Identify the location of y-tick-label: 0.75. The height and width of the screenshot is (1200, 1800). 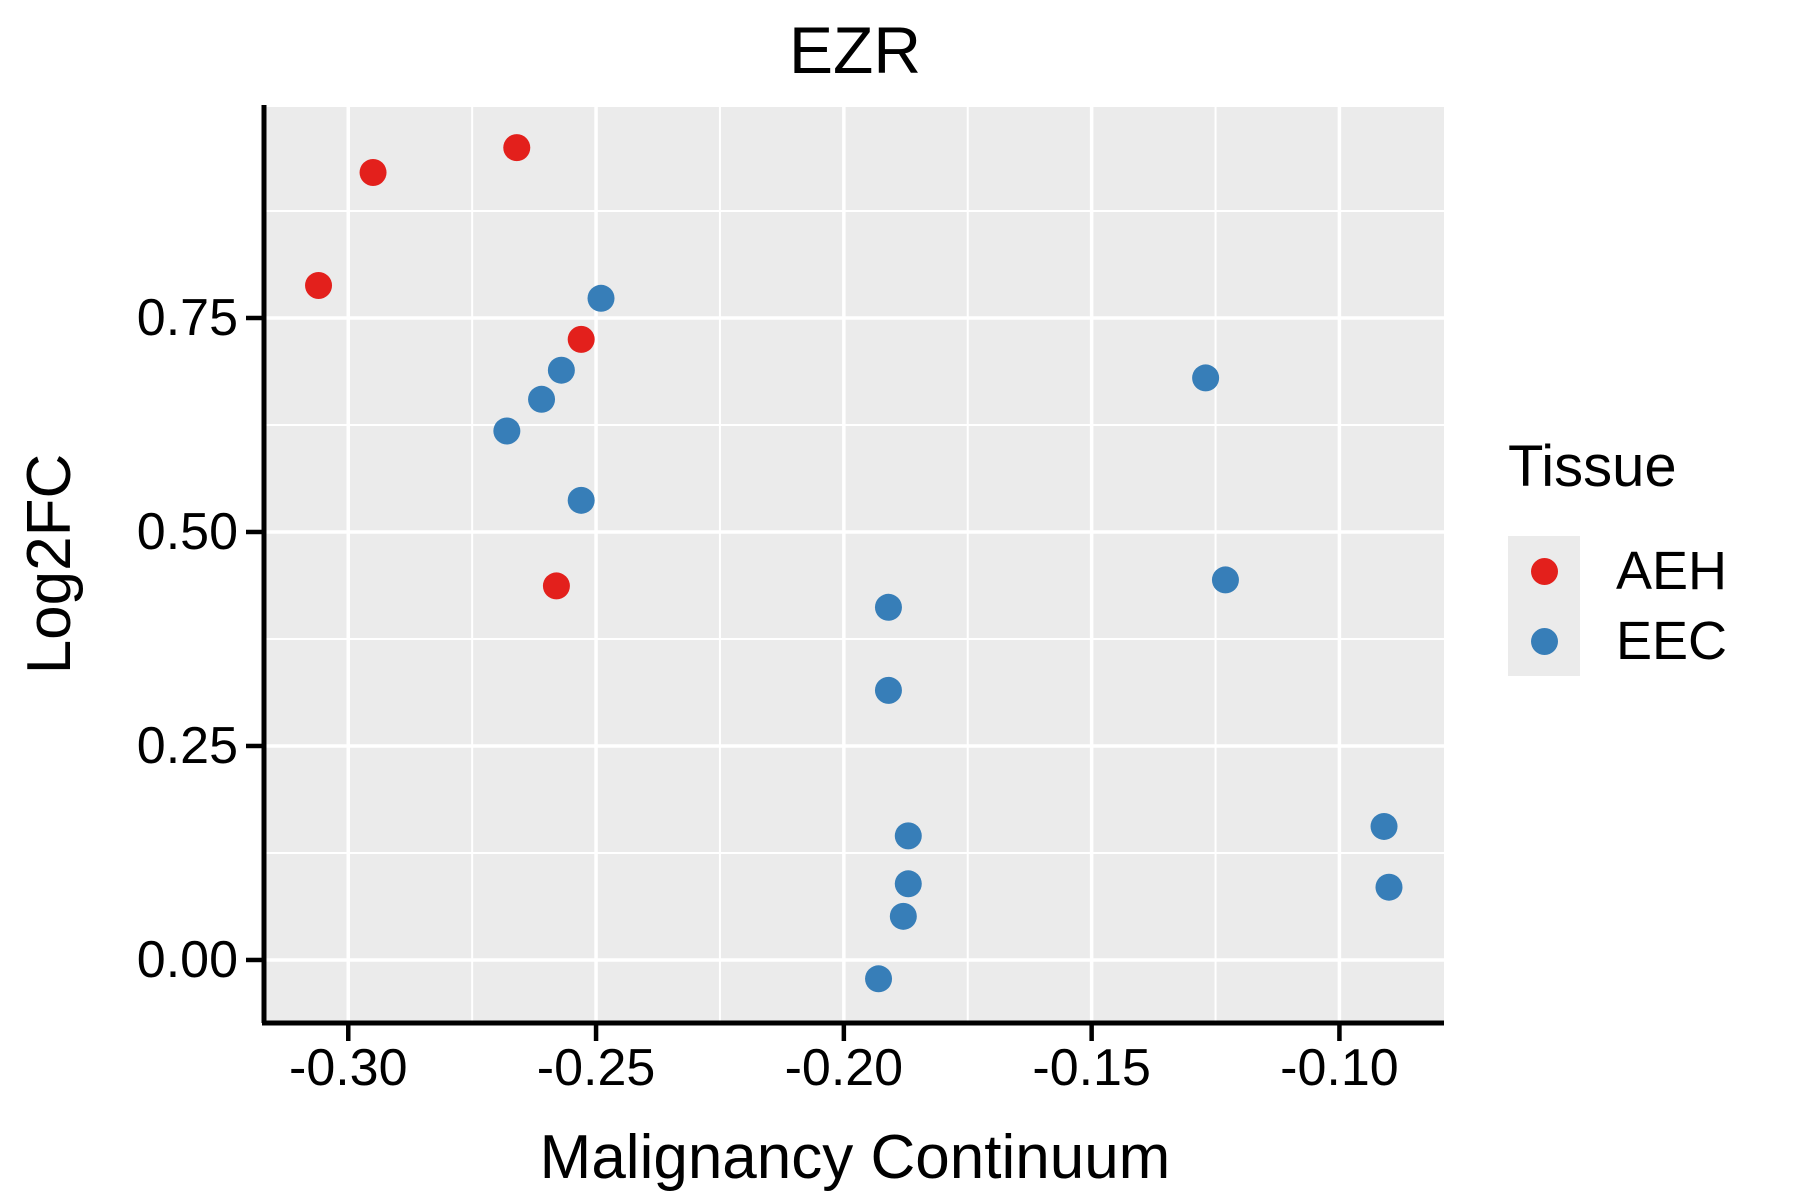
(187, 317).